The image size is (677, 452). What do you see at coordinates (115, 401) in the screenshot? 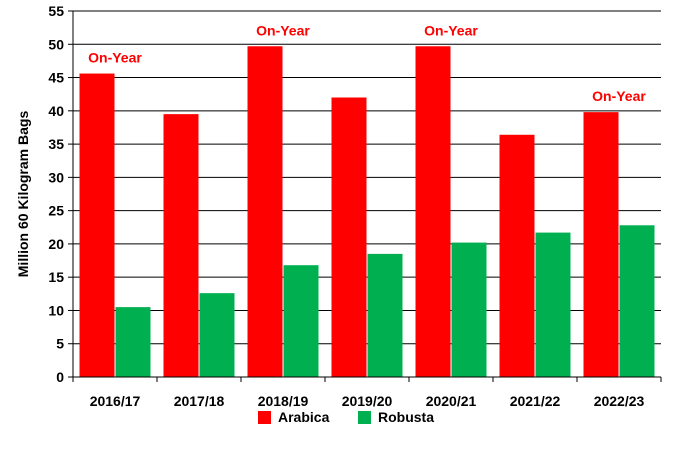
I see `x-tick-label: 2016/17` at bounding box center [115, 401].